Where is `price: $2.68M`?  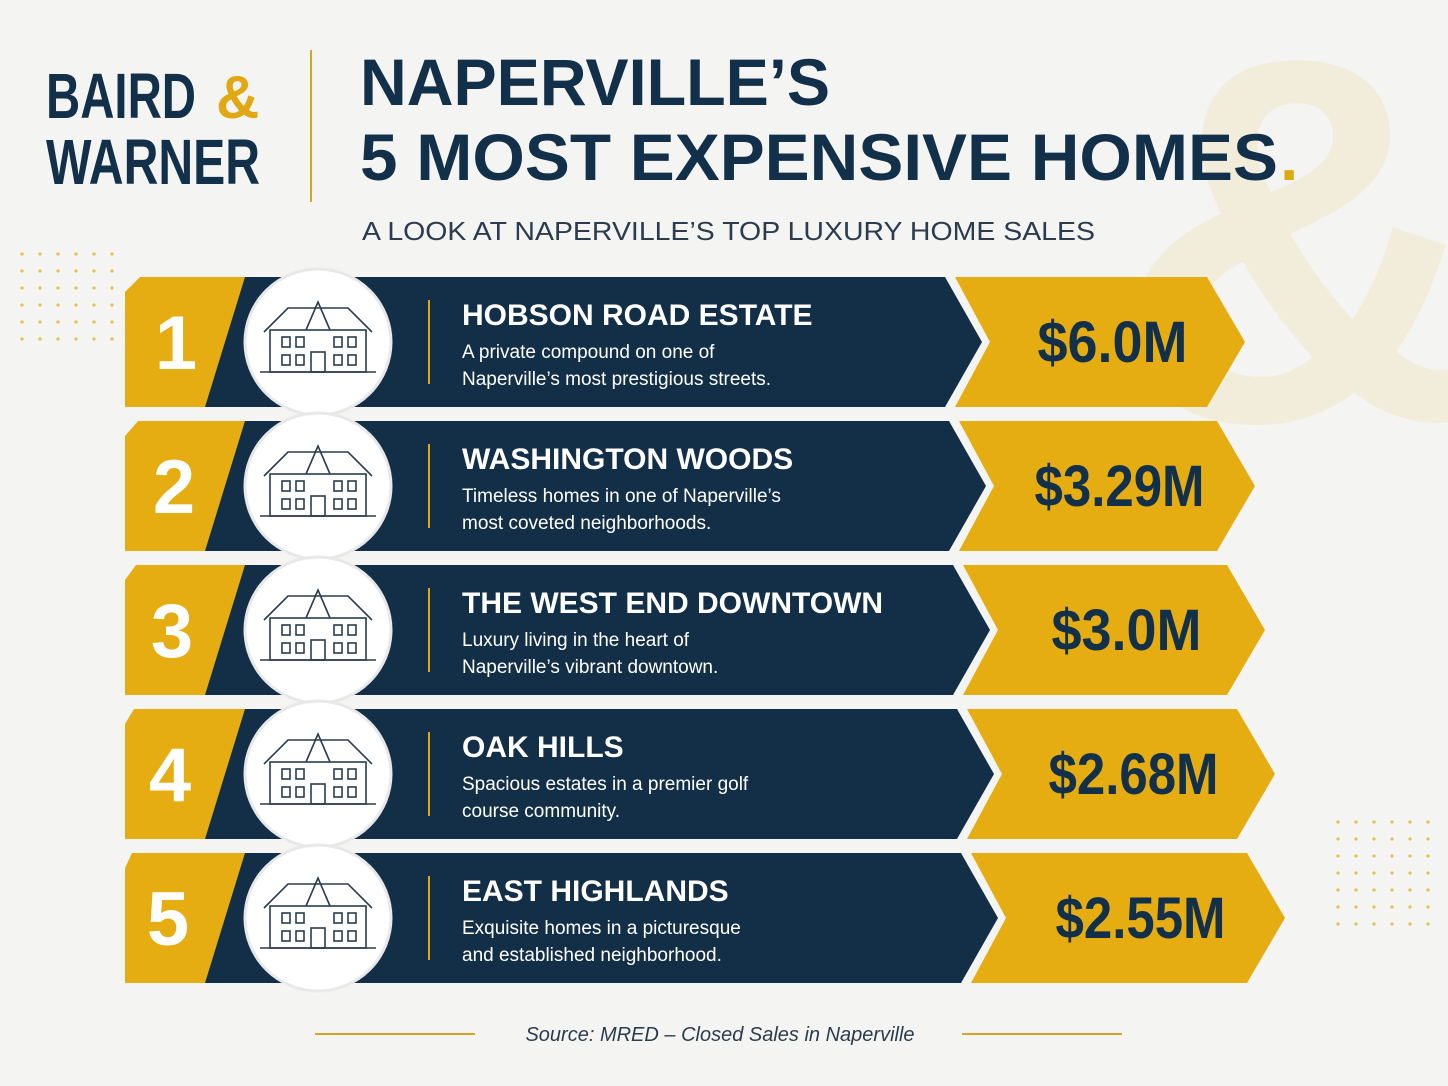
price: $2.68M is located at coordinates (1134, 774).